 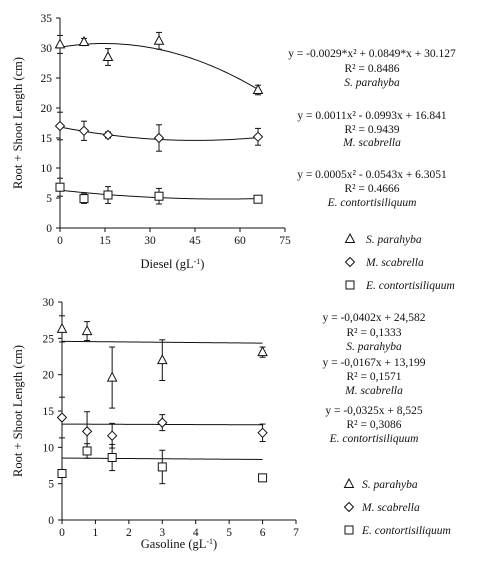 I want to click on chart1-y-tick-label: 0, so click(x=49, y=229).